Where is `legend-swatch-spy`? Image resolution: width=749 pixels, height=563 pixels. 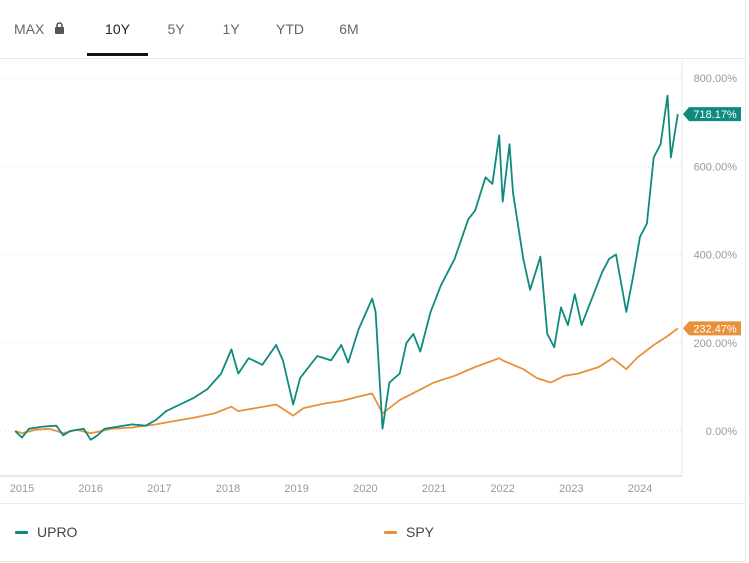 legend-swatch-spy is located at coordinates (390, 532).